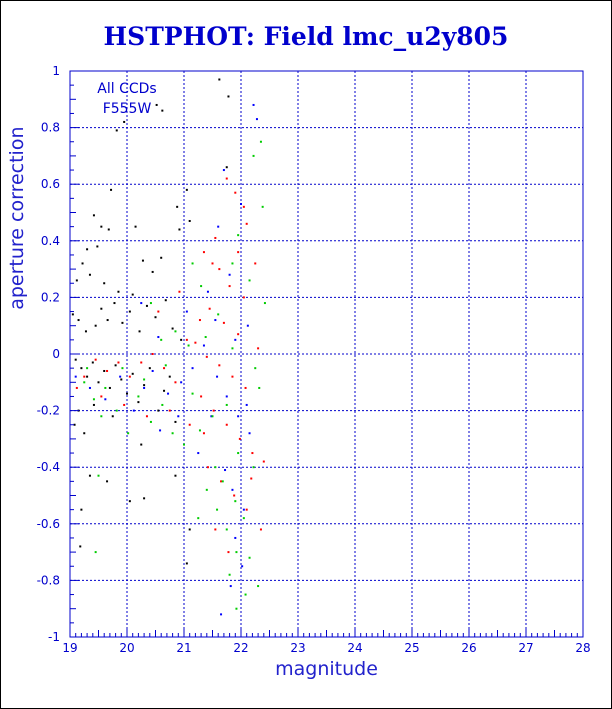  What do you see at coordinates (183, 648) in the screenshot?
I see `x-tick-label: 21` at bounding box center [183, 648].